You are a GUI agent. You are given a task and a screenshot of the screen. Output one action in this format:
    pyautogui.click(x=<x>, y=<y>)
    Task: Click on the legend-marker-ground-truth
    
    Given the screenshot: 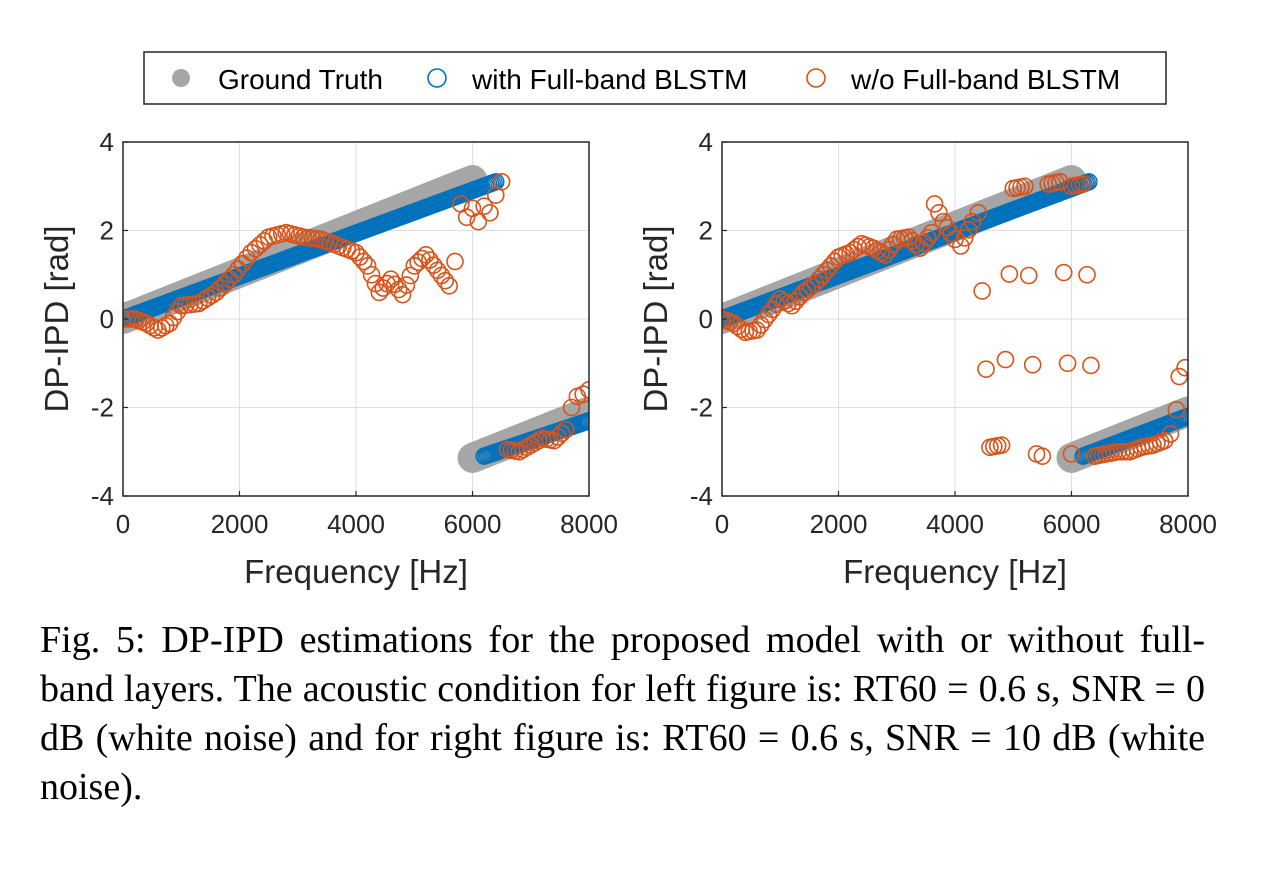 What is the action you would take?
    pyautogui.click(x=181, y=78)
    